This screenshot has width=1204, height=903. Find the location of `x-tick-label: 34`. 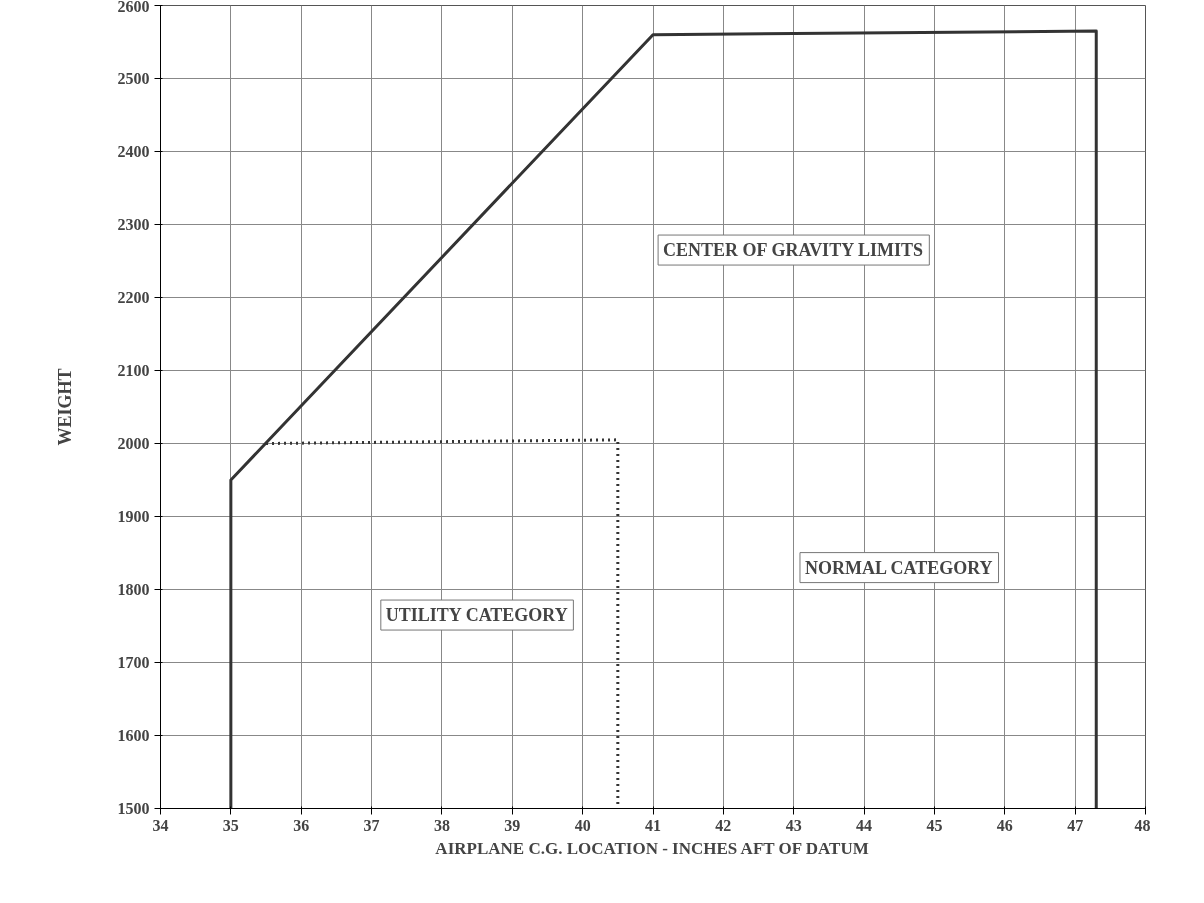

x-tick-label: 34 is located at coordinates (160, 825).